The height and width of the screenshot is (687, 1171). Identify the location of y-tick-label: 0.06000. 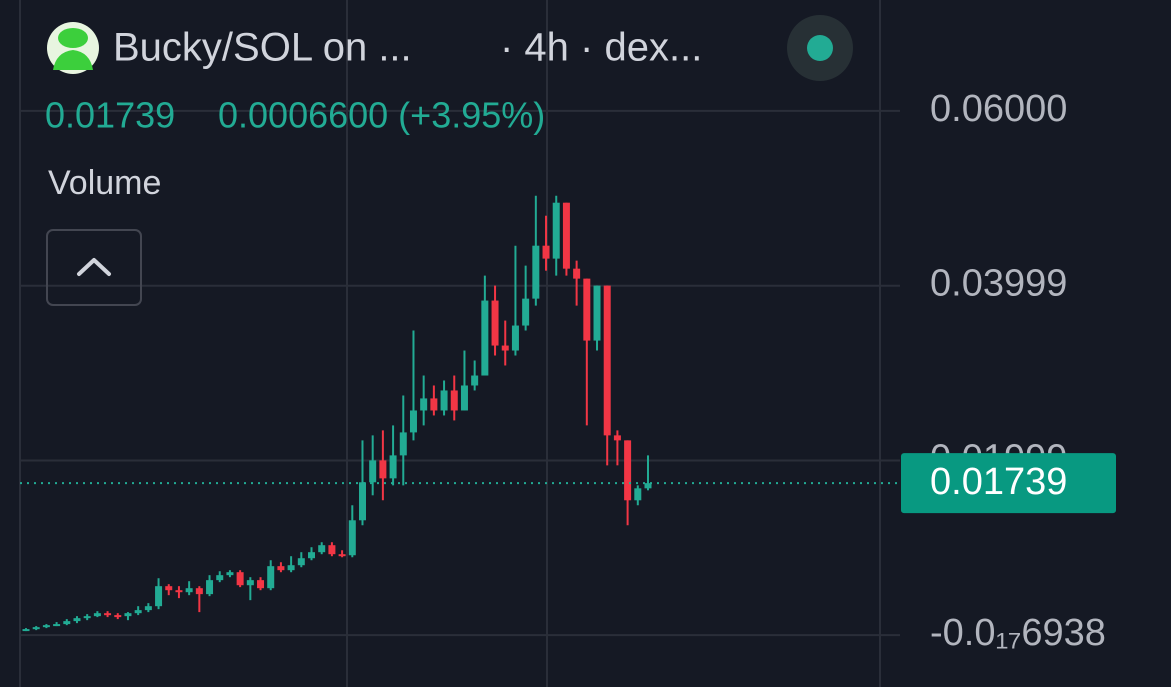
(998, 109).